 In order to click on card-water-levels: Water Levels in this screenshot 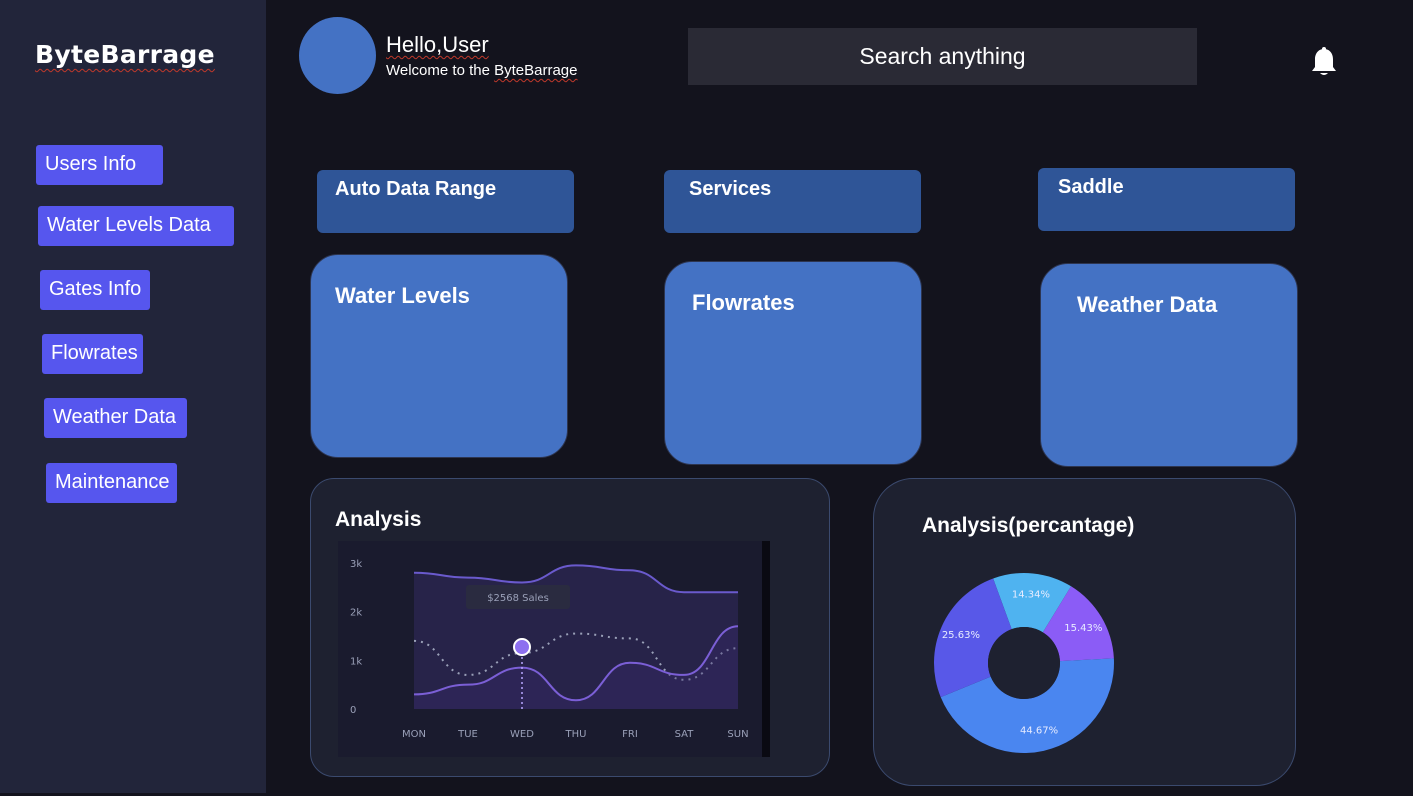, I will do `click(439, 356)`.